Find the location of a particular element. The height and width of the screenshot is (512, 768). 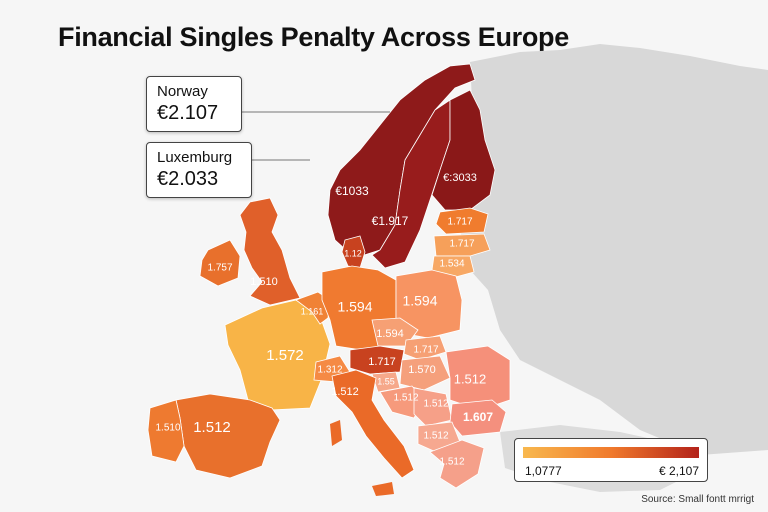

callout-norway: Norway €2.107 is located at coordinates (194, 104).